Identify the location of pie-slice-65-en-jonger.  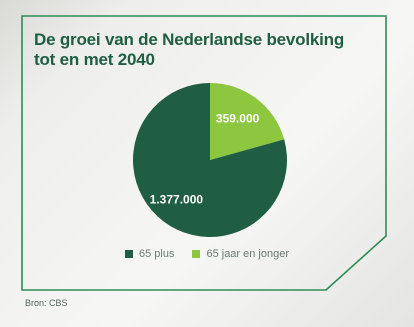
(247, 121).